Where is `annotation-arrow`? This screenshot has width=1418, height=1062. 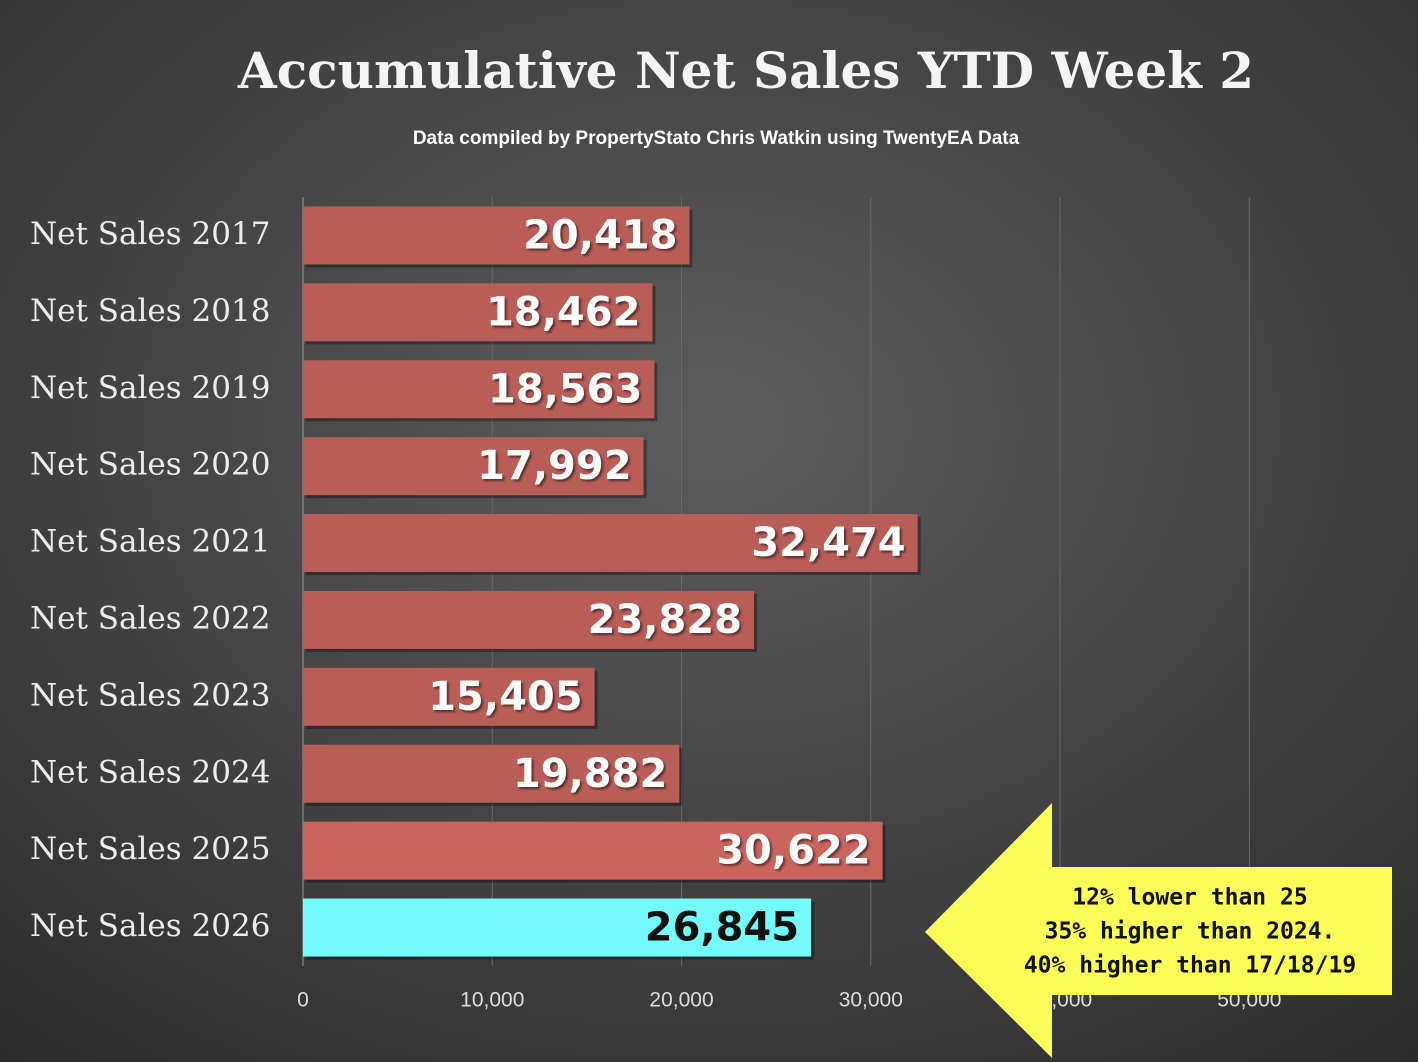
annotation-arrow is located at coordinates (1158, 930).